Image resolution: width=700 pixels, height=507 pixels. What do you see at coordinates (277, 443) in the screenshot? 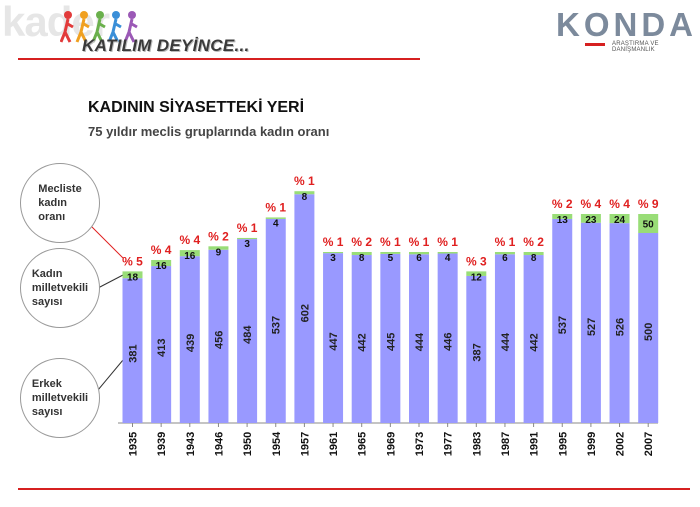
I see `x-tick-label-1954: 1954` at bounding box center [277, 443].